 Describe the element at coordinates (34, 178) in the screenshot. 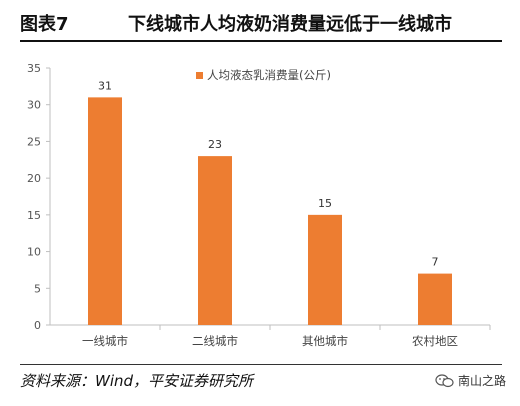

I see `y-tick-label: 20` at that location.